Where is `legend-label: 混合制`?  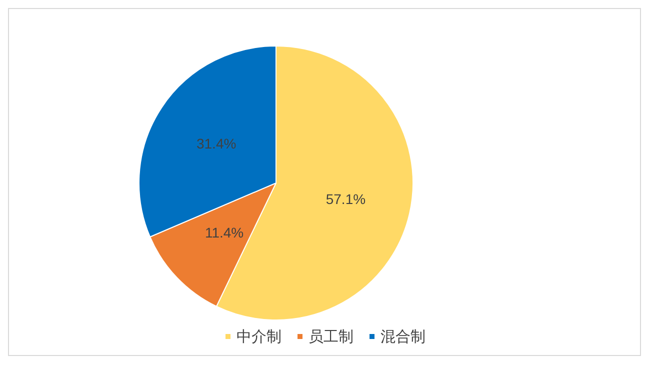
legend-label: 混合制 is located at coordinates (403, 337).